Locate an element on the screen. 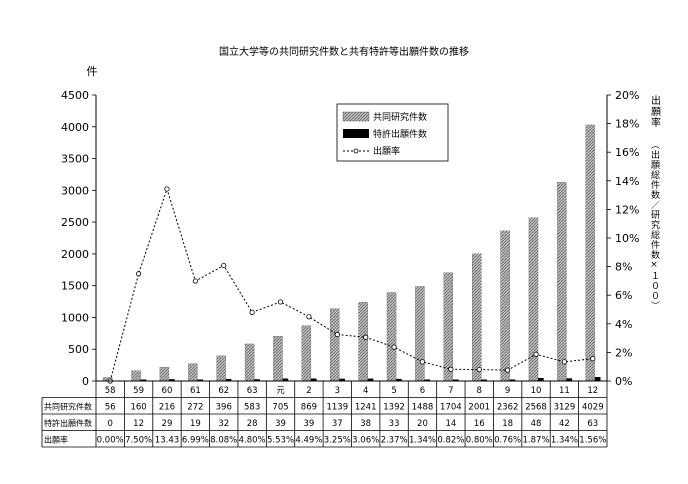 This screenshot has width=688, height=484. y2-tick-label: 6% is located at coordinates (623, 295).